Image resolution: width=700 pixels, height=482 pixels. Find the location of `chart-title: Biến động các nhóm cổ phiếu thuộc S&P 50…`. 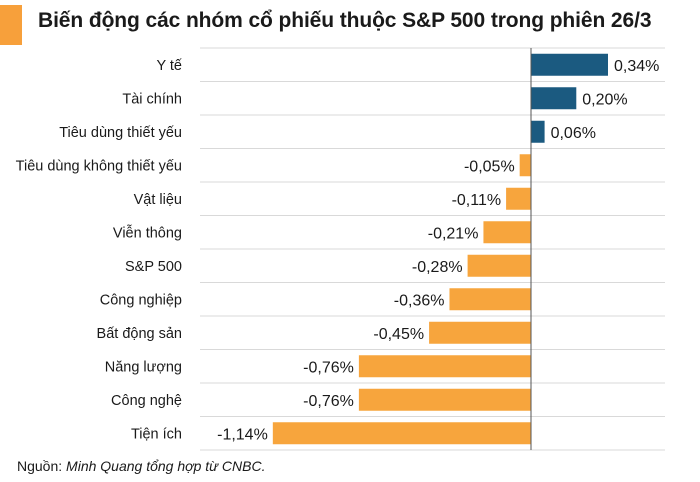

chart-title: Biến động các nhóm cổ phiếu thuộc S&P 50… is located at coordinates (345, 20).